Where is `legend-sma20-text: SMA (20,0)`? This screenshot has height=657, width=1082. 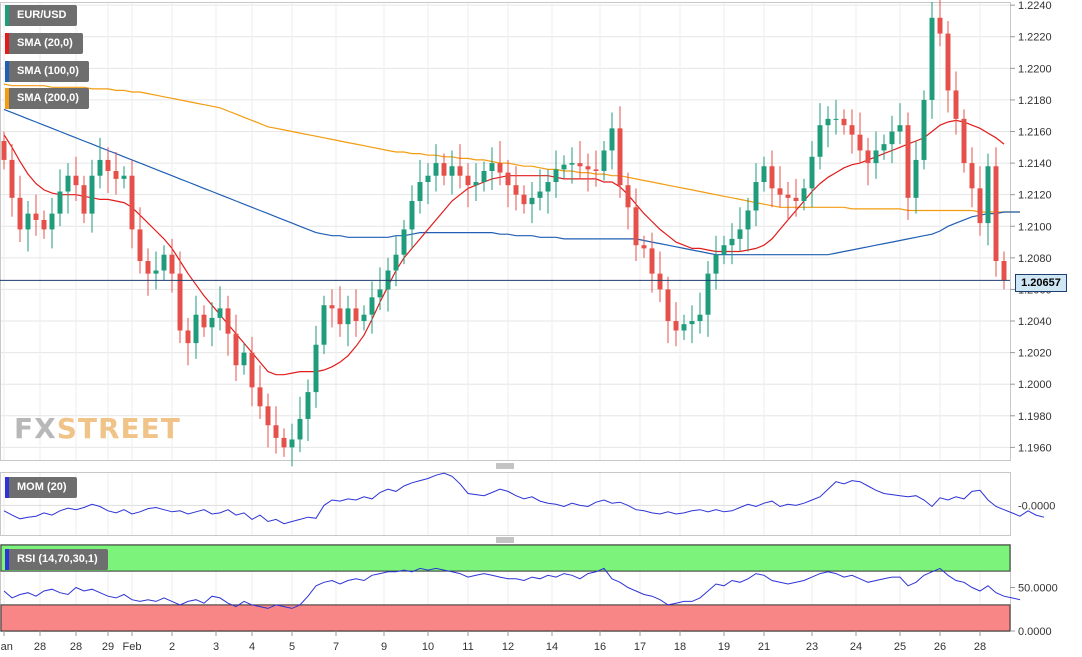 legend-sma20-text: SMA (20,0) is located at coordinates (45, 43).